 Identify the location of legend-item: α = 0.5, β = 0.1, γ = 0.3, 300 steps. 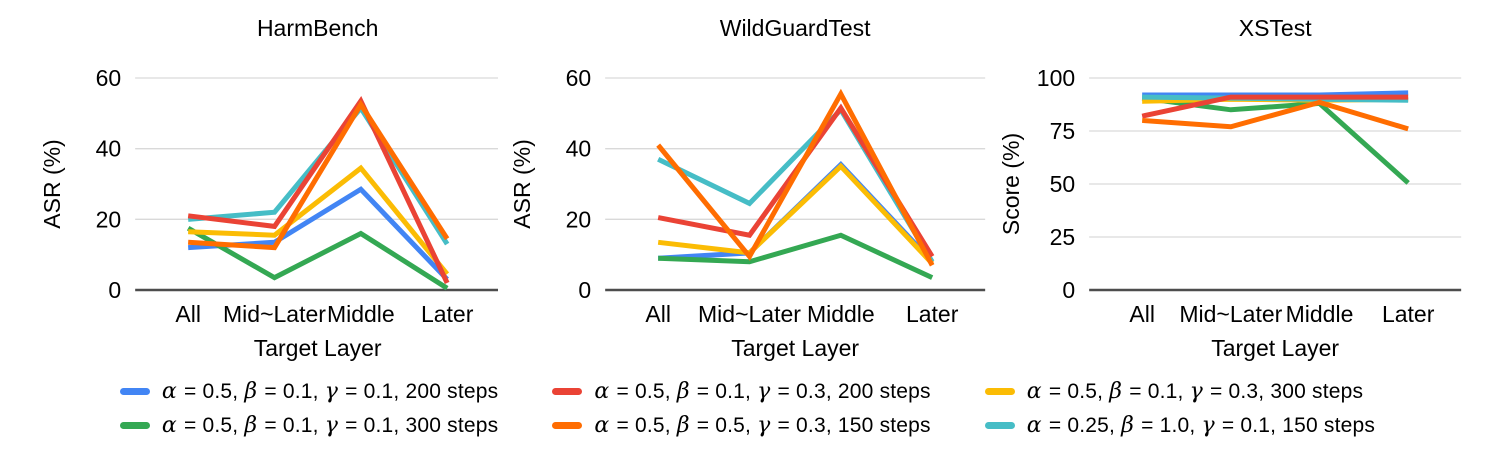
(1179, 391).